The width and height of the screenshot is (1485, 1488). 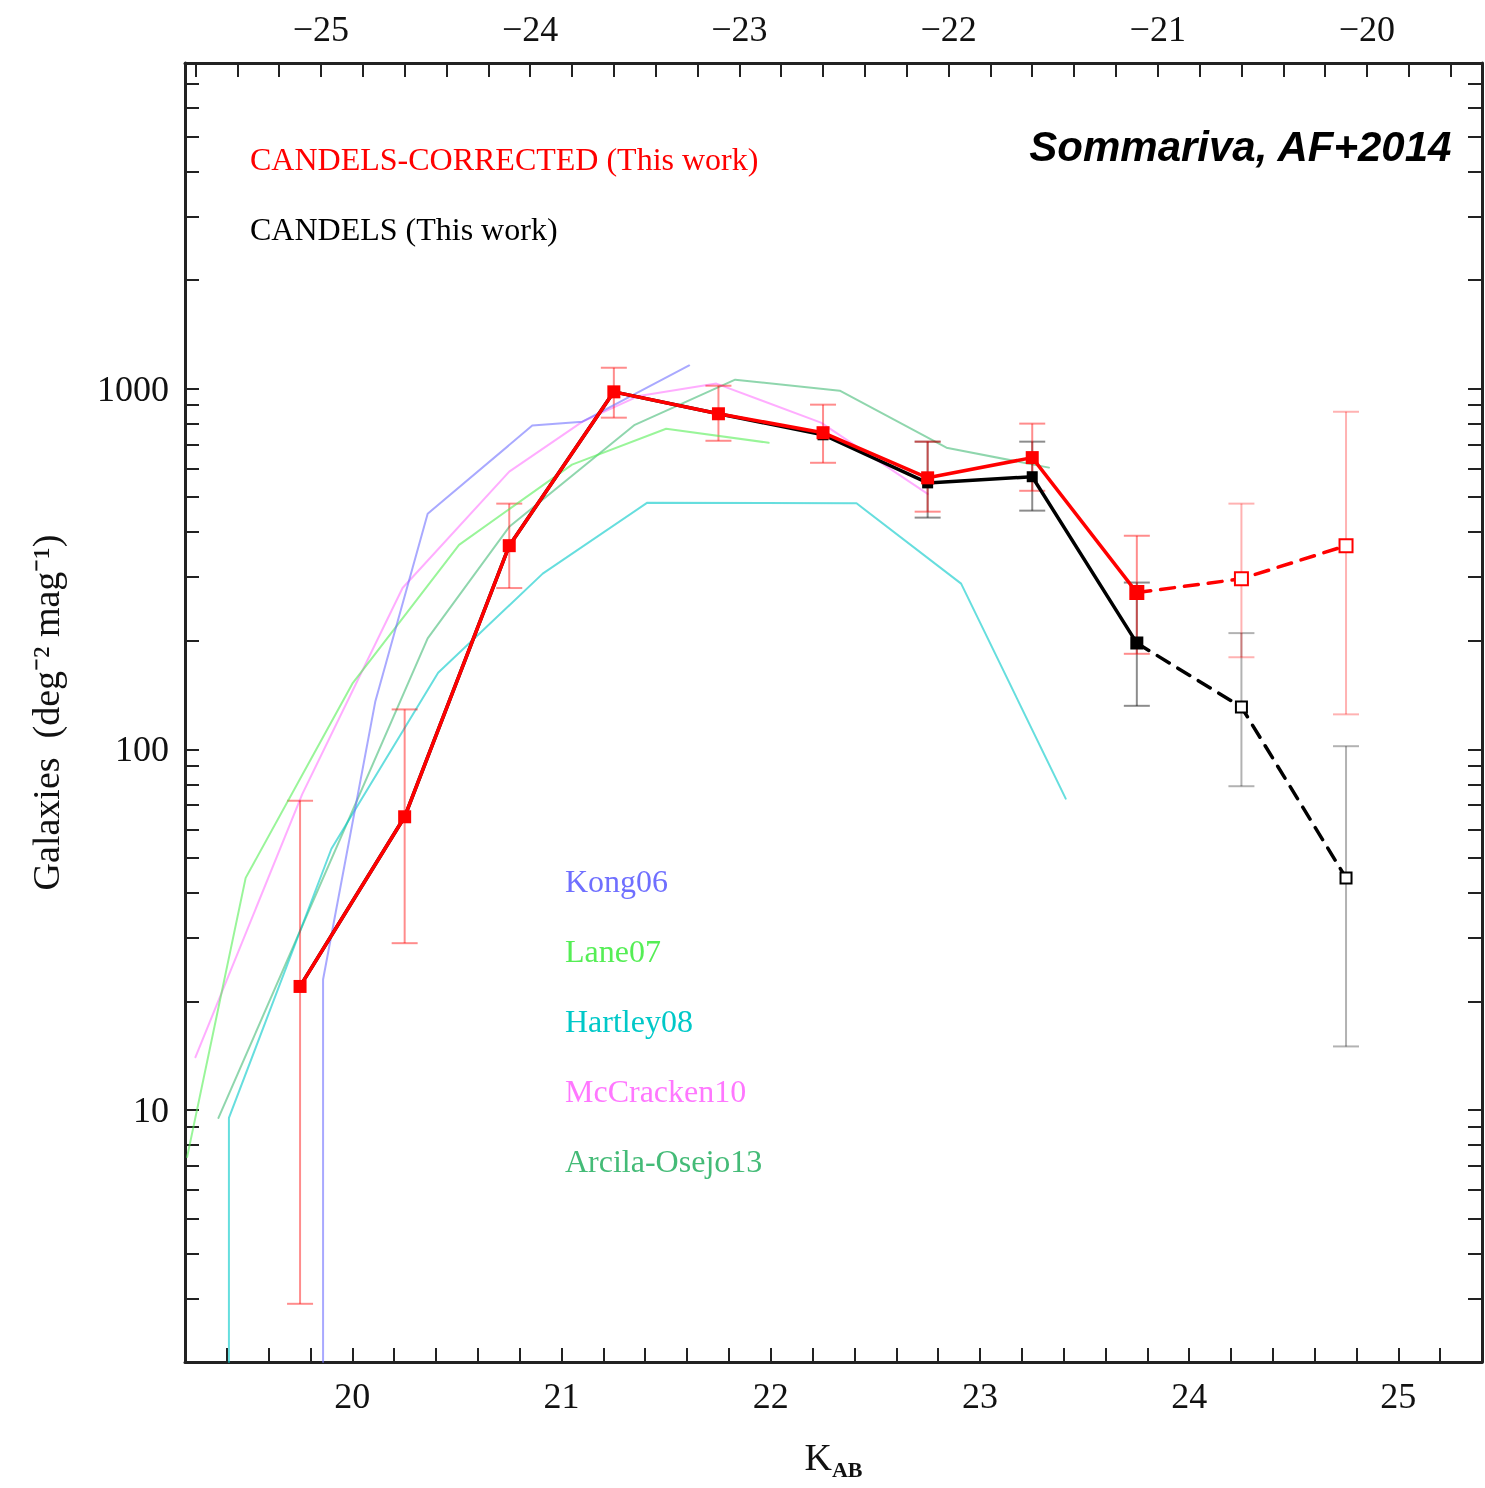 What do you see at coordinates (151, 1109) in the screenshot?
I see `y-tick-label: 10` at bounding box center [151, 1109].